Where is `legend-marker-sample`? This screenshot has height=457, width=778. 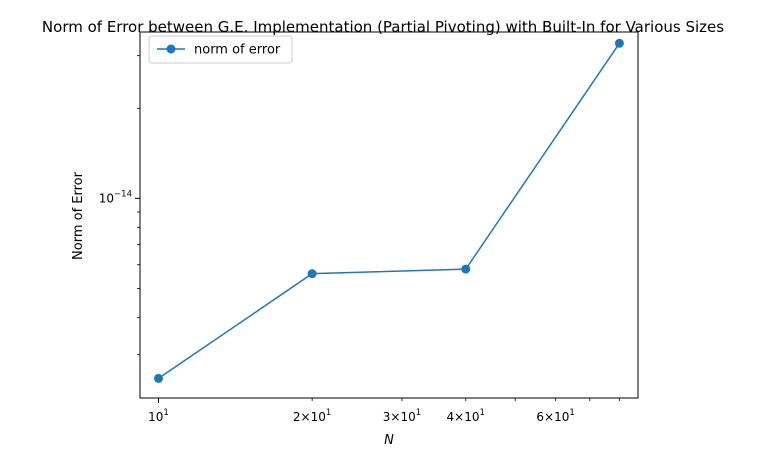 legend-marker-sample is located at coordinates (171, 49).